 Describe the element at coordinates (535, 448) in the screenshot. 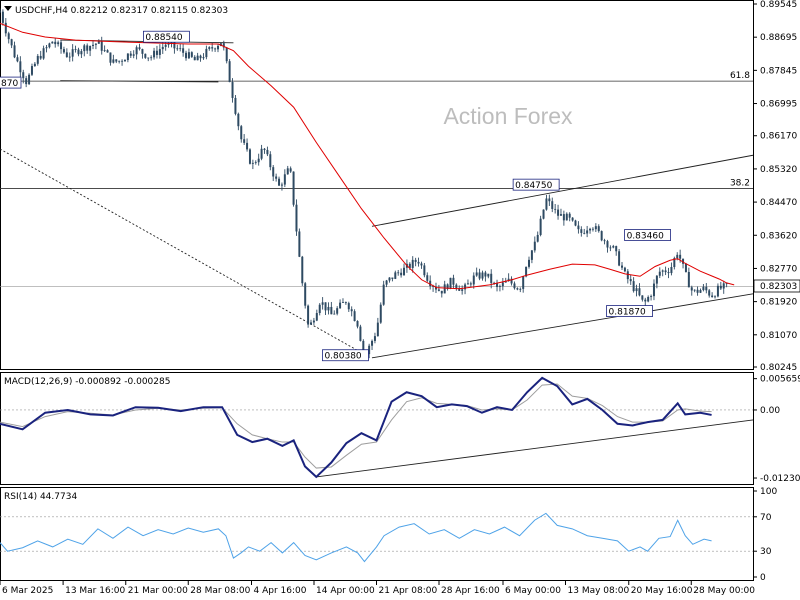

I see `macd-trend-line` at that location.